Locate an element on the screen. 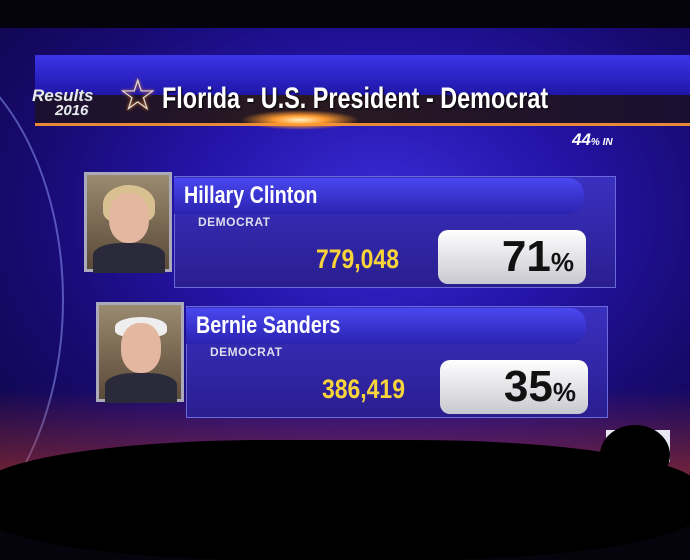 This screenshot has height=560, width=690. precincts-reporting: 44% IN is located at coordinates (592, 139).